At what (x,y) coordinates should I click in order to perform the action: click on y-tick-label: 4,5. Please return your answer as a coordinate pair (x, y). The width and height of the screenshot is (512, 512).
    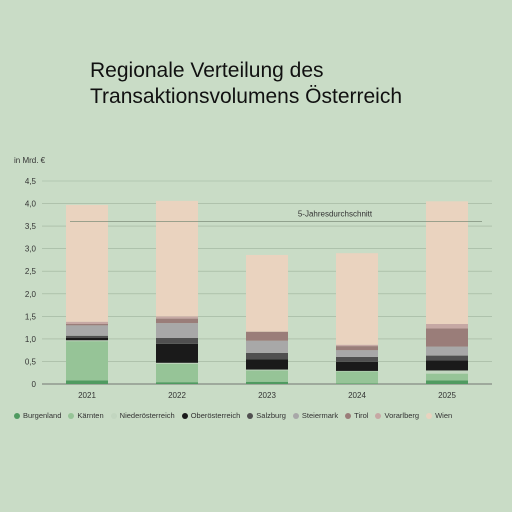
    Looking at the image, I should click on (31, 181).